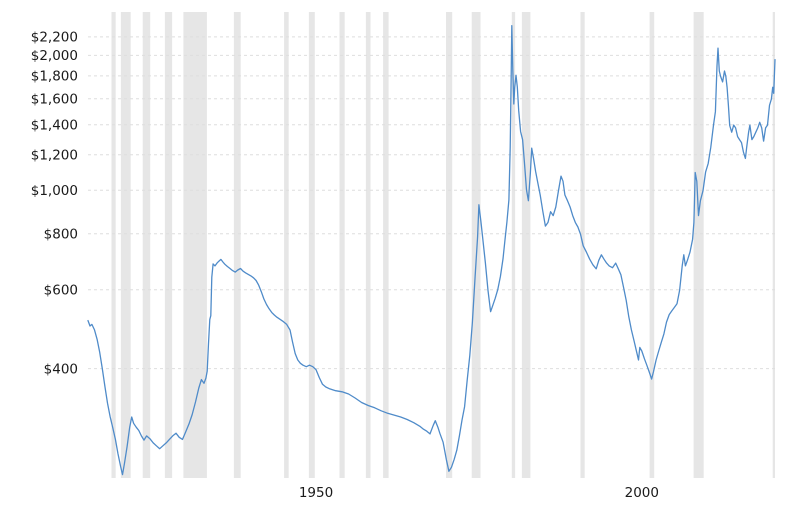 The width and height of the screenshot is (800, 505). What do you see at coordinates (61, 290) in the screenshot?
I see `y-axis-tick-label: $600` at bounding box center [61, 290].